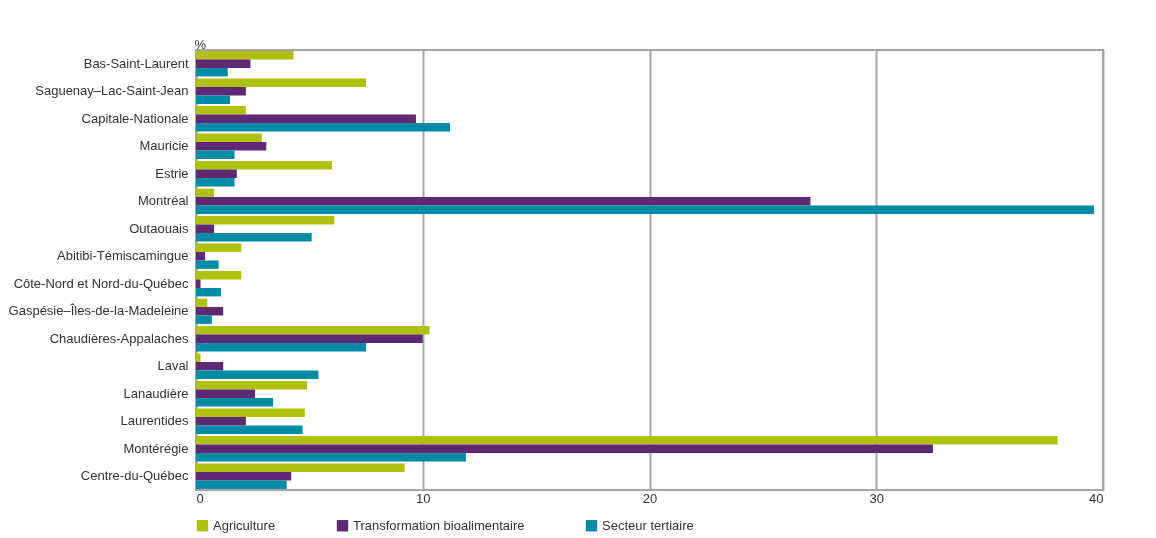 The width and height of the screenshot is (1156, 538). Describe the element at coordinates (134, 476) in the screenshot. I see `y-tick-label: Centre-du-Québec` at that location.